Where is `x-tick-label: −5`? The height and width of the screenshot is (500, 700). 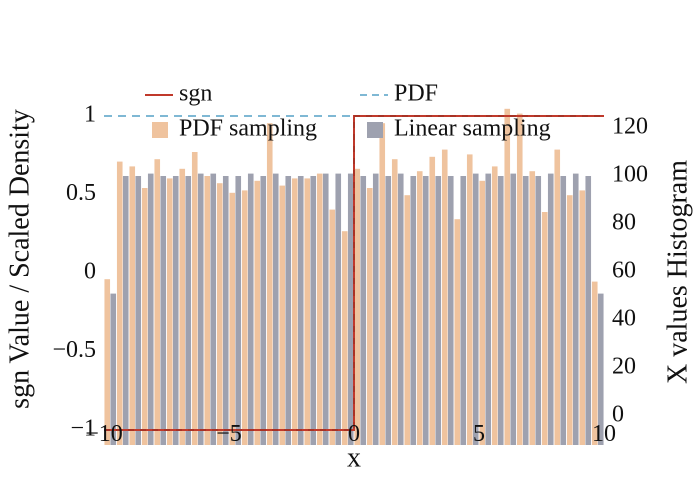
x-tick-label: −5 is located at coordinates (229, 434).